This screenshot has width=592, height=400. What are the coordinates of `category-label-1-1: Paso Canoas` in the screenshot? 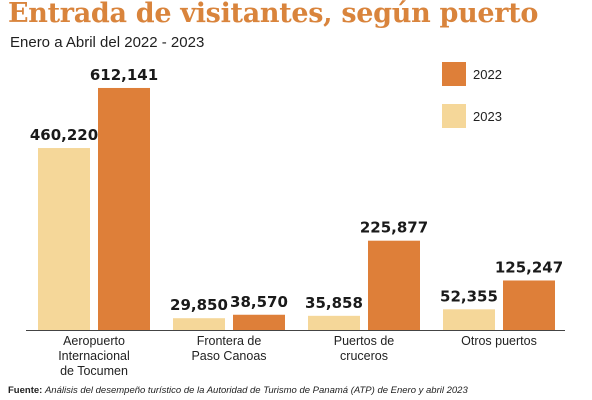 It's located at (228, 356).